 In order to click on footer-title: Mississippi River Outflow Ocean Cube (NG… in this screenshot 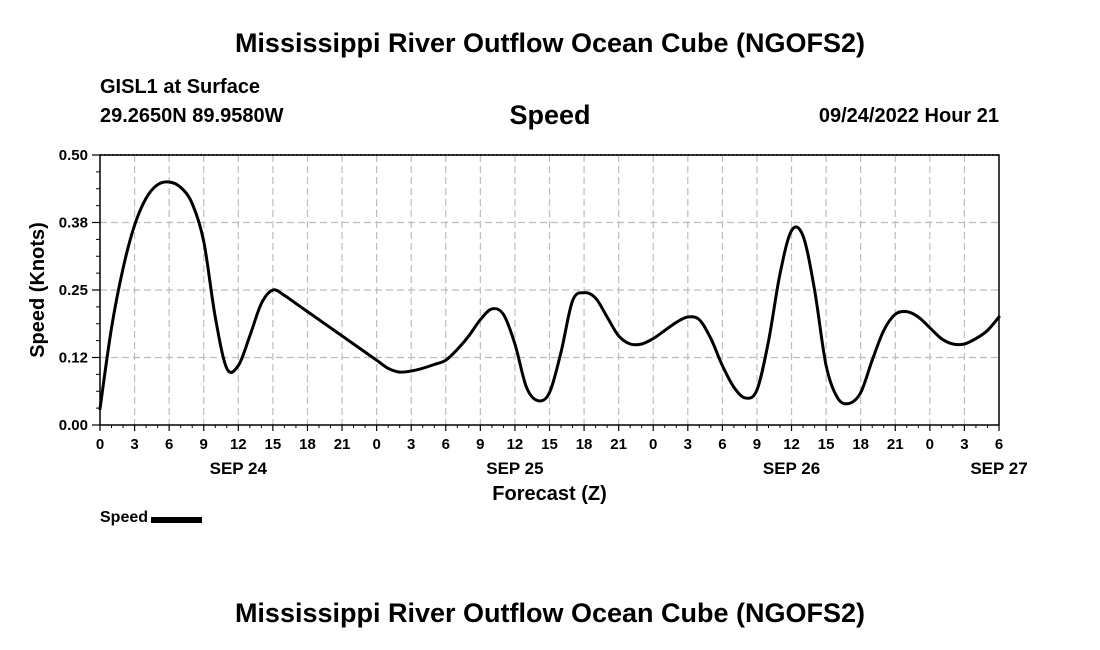, I will do `click(550, 613)`.